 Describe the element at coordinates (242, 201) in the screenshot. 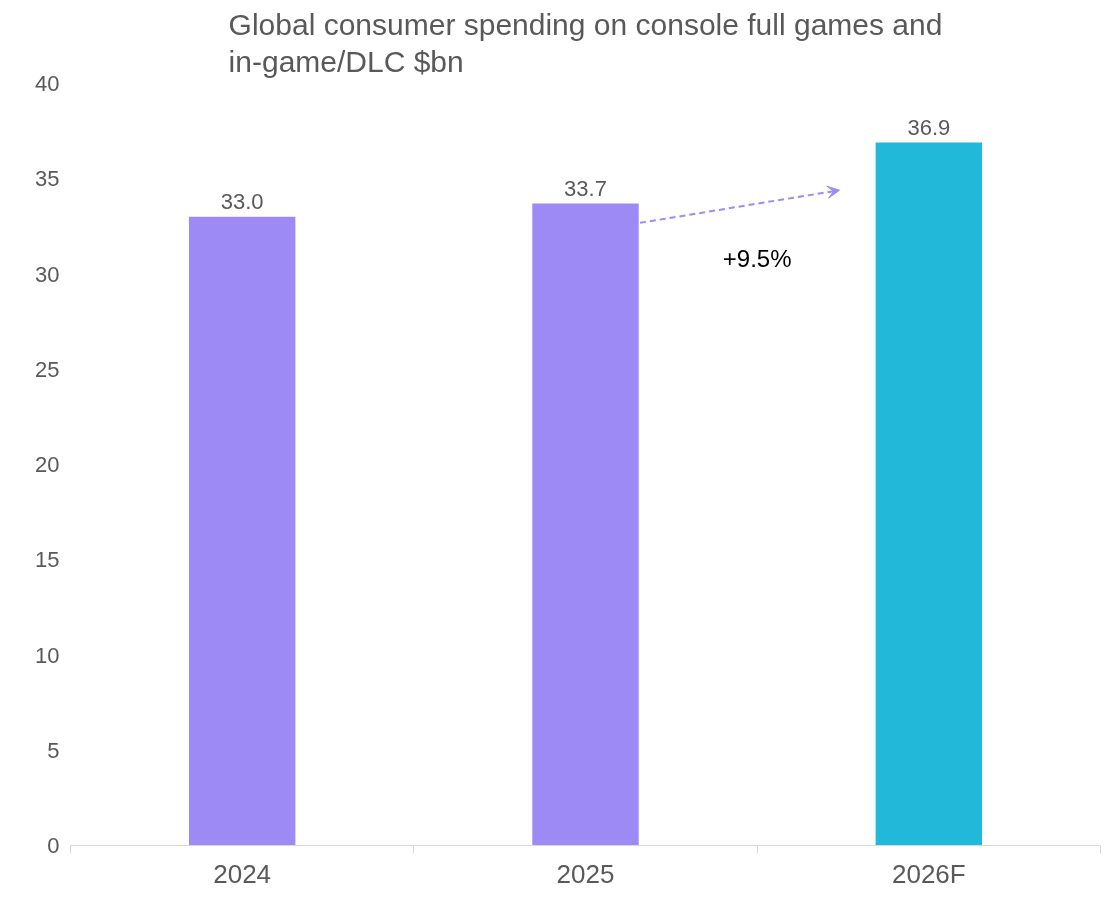

I see `data-label: 33.0` at that location.